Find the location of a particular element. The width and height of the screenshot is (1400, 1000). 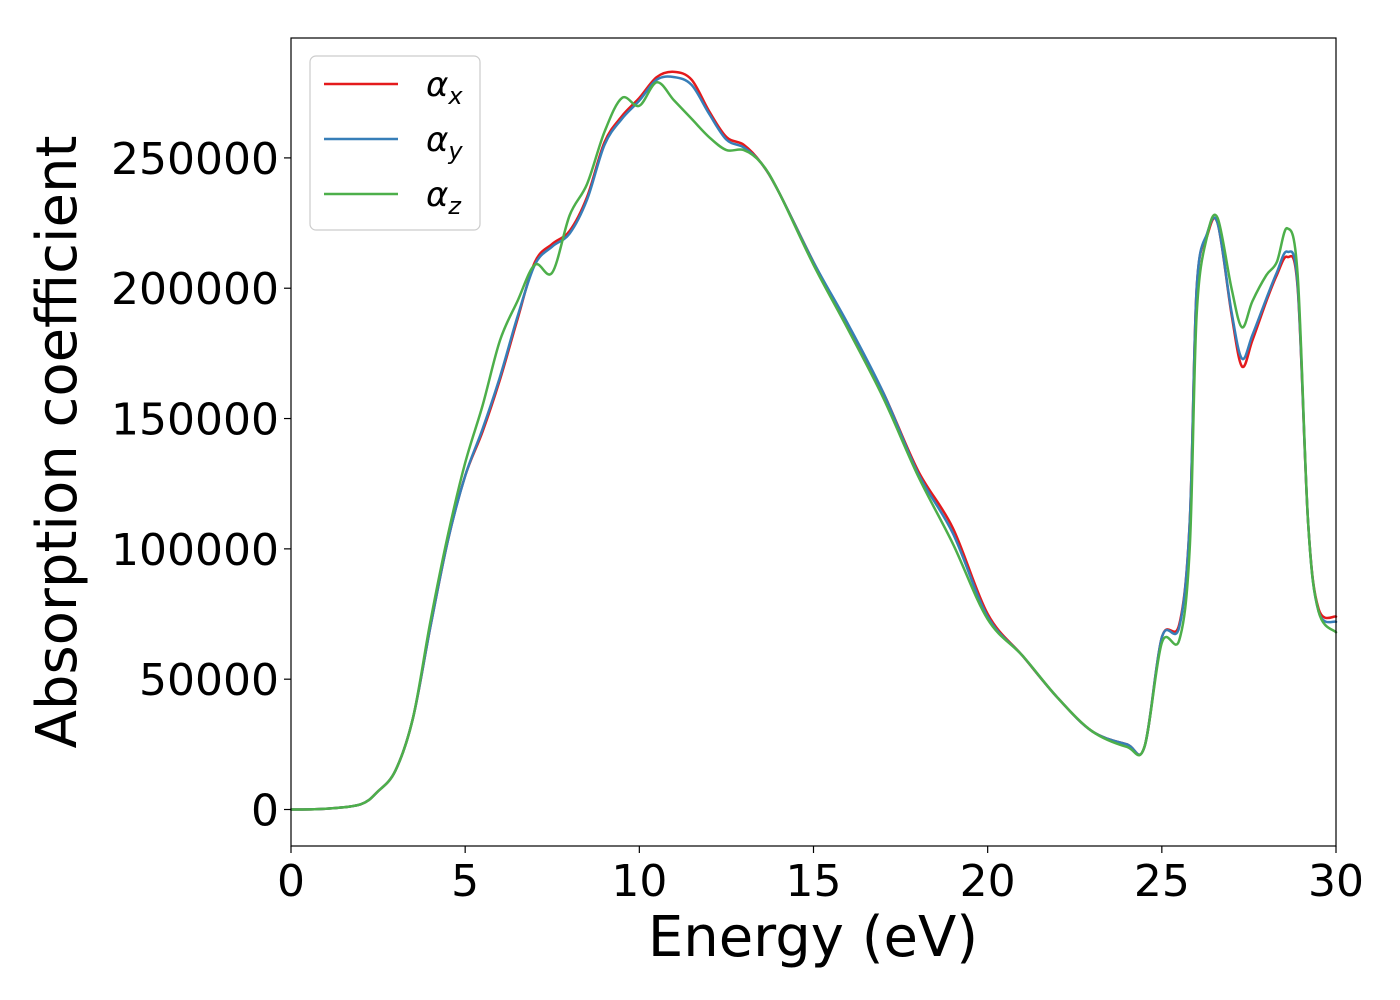

x-tick-label: 10 is located at coordinates (639, 881).